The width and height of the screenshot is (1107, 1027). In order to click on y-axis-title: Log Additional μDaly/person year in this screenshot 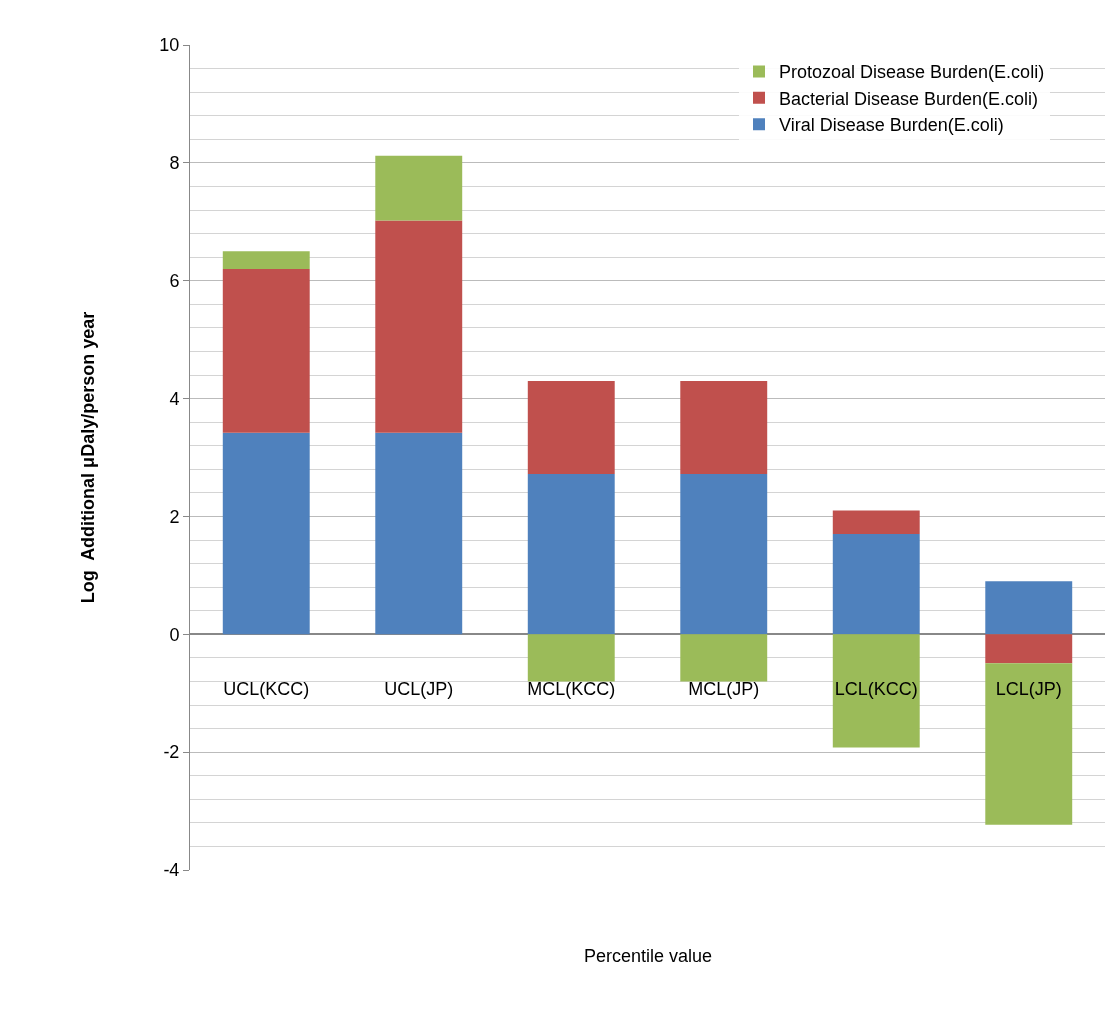, I will do `click(87, 457)`.